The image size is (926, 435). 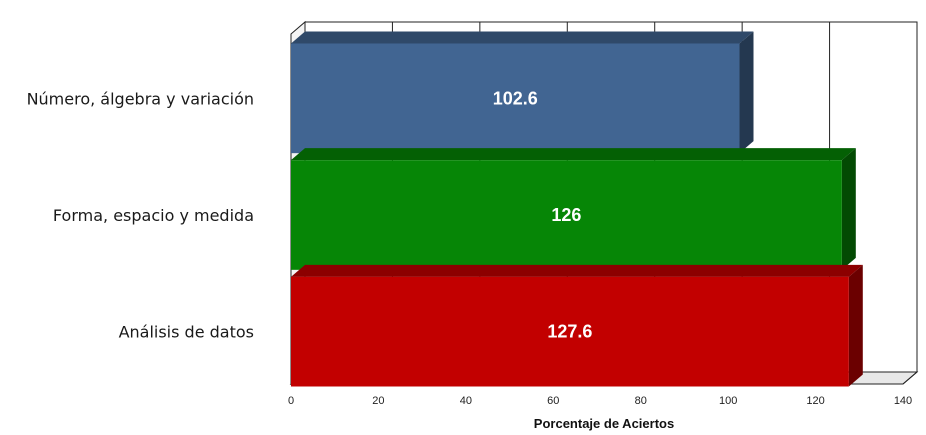 What do you see at coordinates (378, 401) in the screenshot?
I see `tick-label: 20` at bounding box center [378, 401].